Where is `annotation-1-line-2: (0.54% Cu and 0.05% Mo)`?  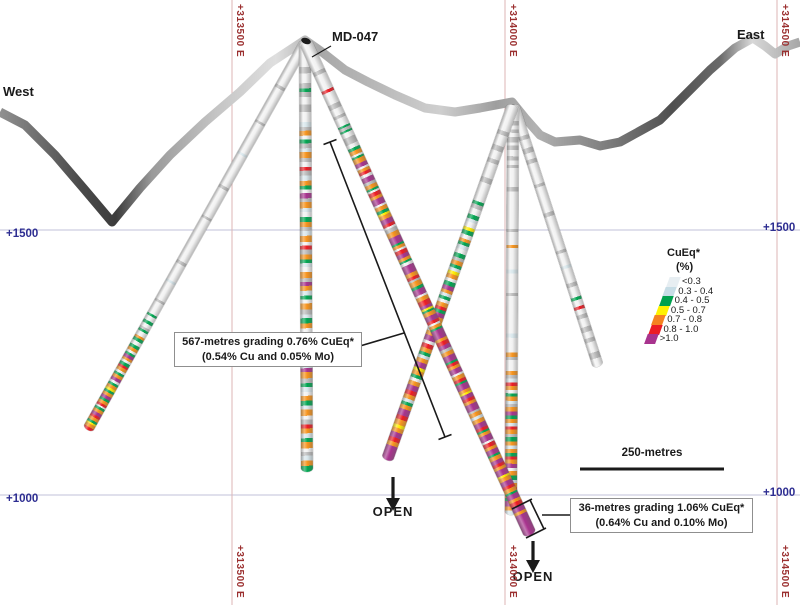 annotation-1-line-2: (0.54% Cu and 0.05% Mo) is located at coordinates (268, 356).